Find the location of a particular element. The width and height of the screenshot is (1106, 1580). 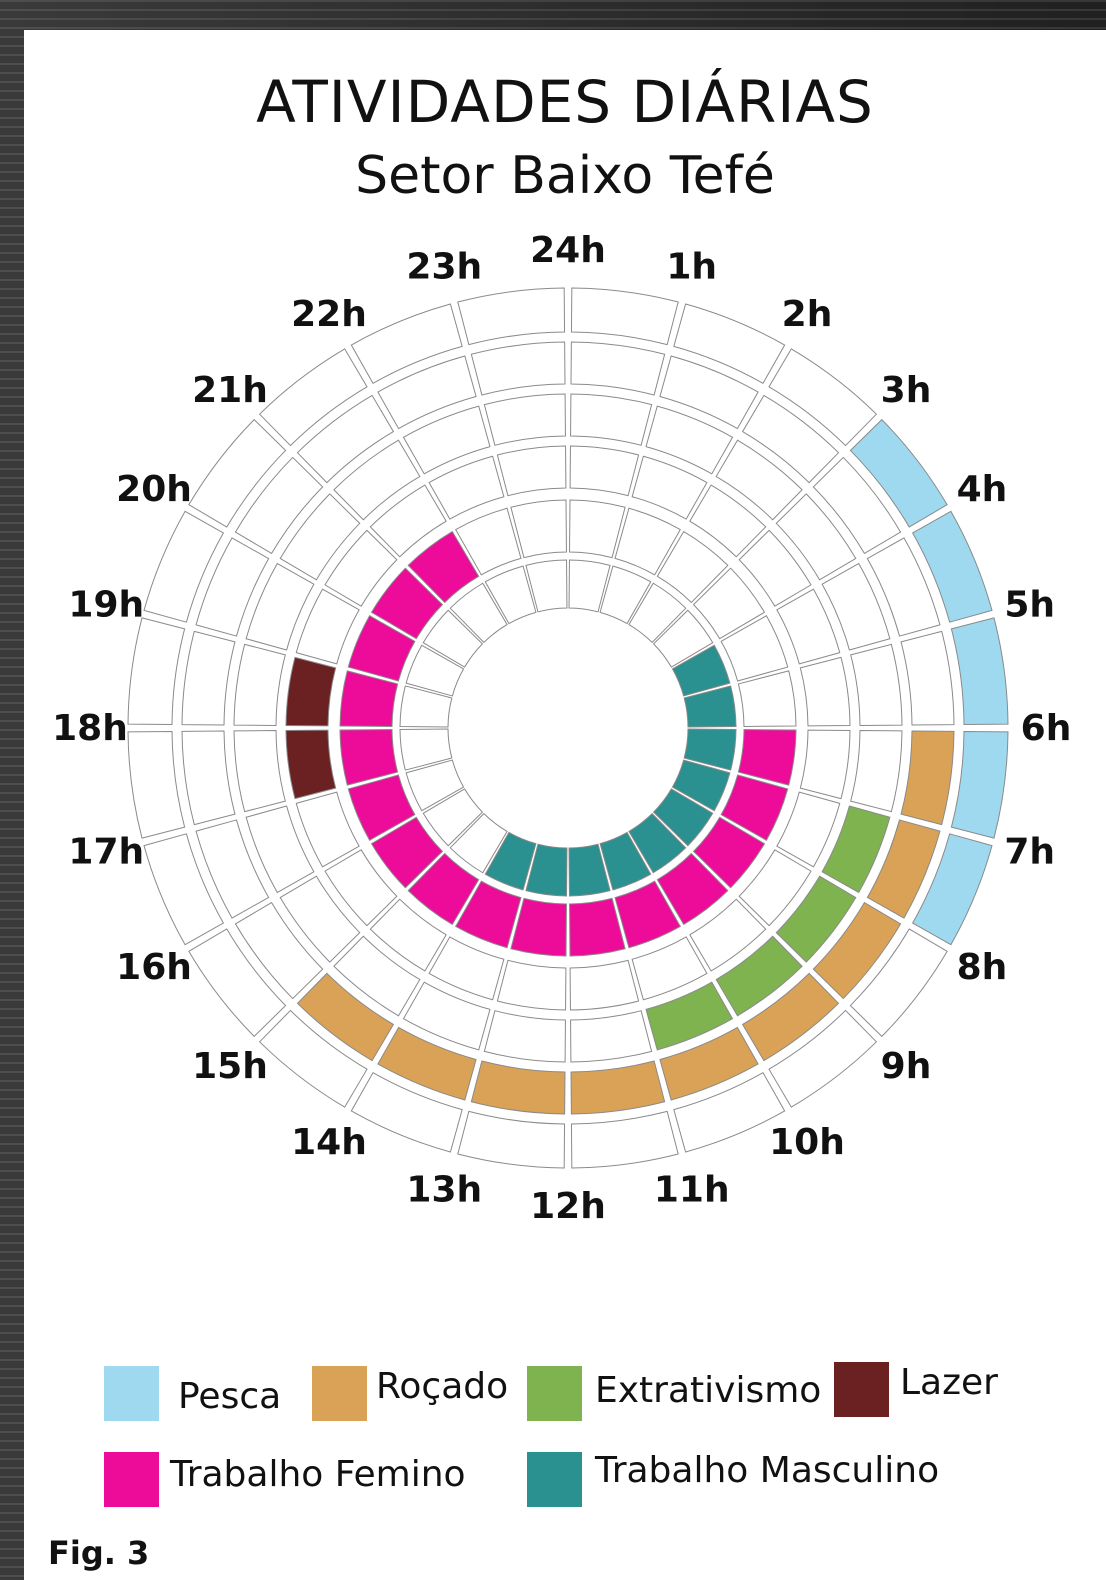

chart-title: ATIVIDADES DIÁRIAS is located at coordinates (565, 102).